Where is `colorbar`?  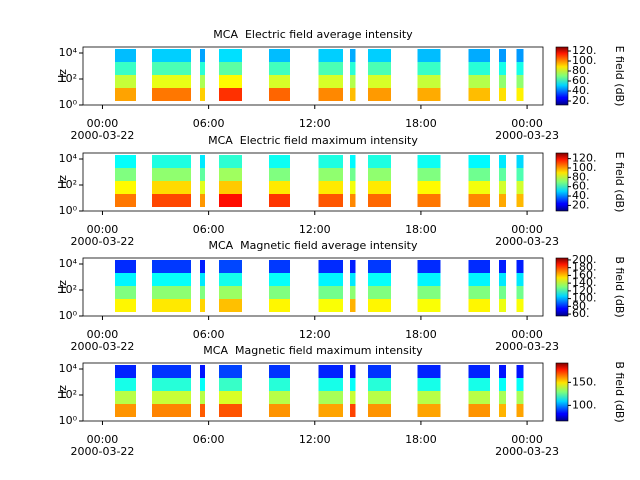
colorbar is located at coordinates (562, 182).